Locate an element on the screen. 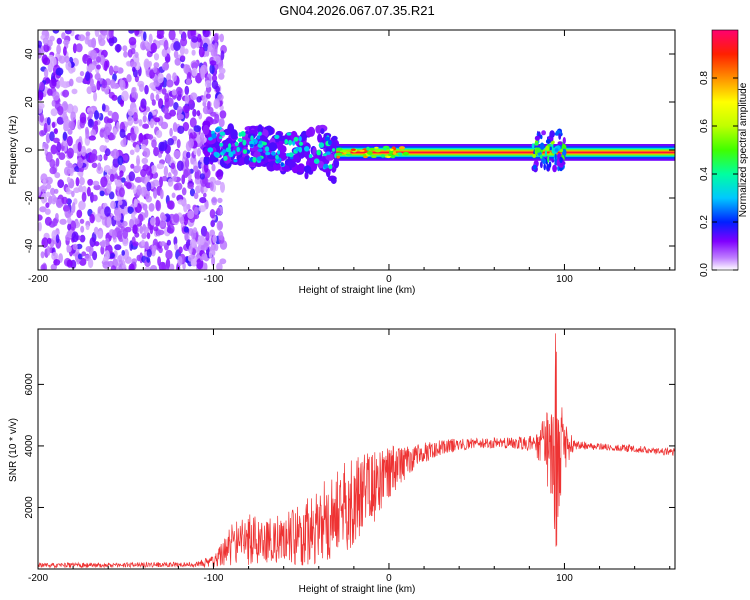  colorbar-ticks: 0.0 0.2 0.4 0.6 0.8 is located at coordinates (718, 174).